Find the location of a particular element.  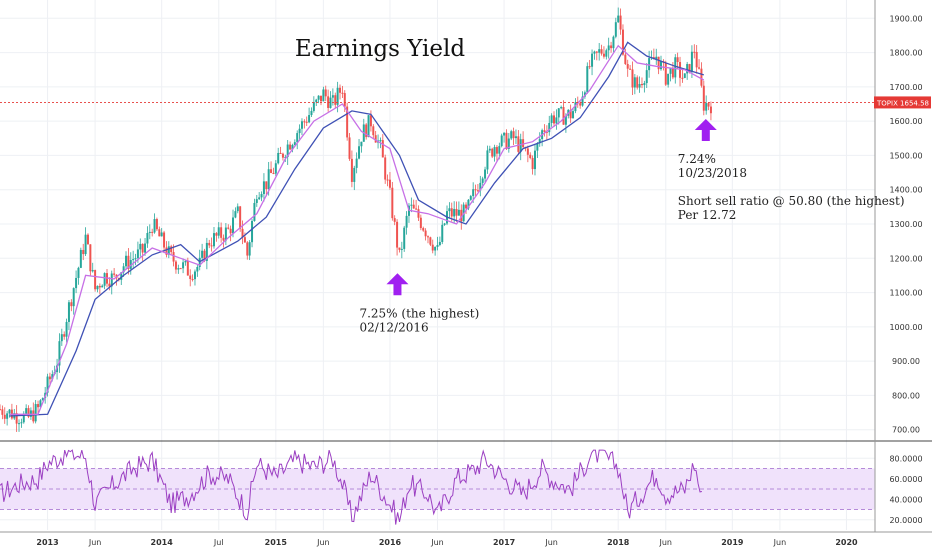

y-tick-label: 1200.00 is located at coordinates (905, 258).